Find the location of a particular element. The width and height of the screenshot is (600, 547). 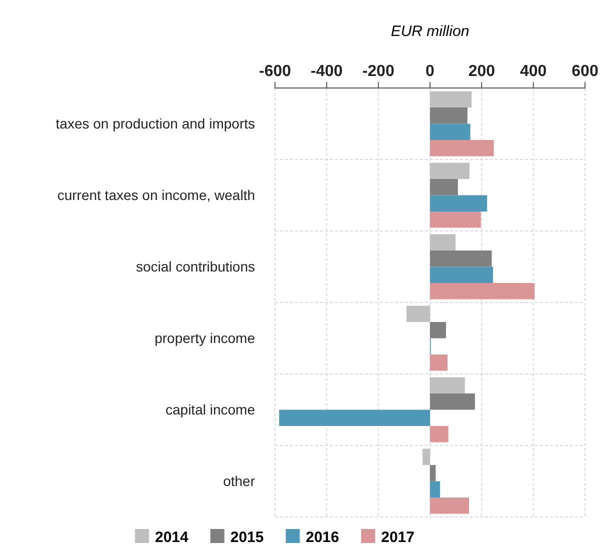

legend-label: 2014 is located at coordinates (172, 537).